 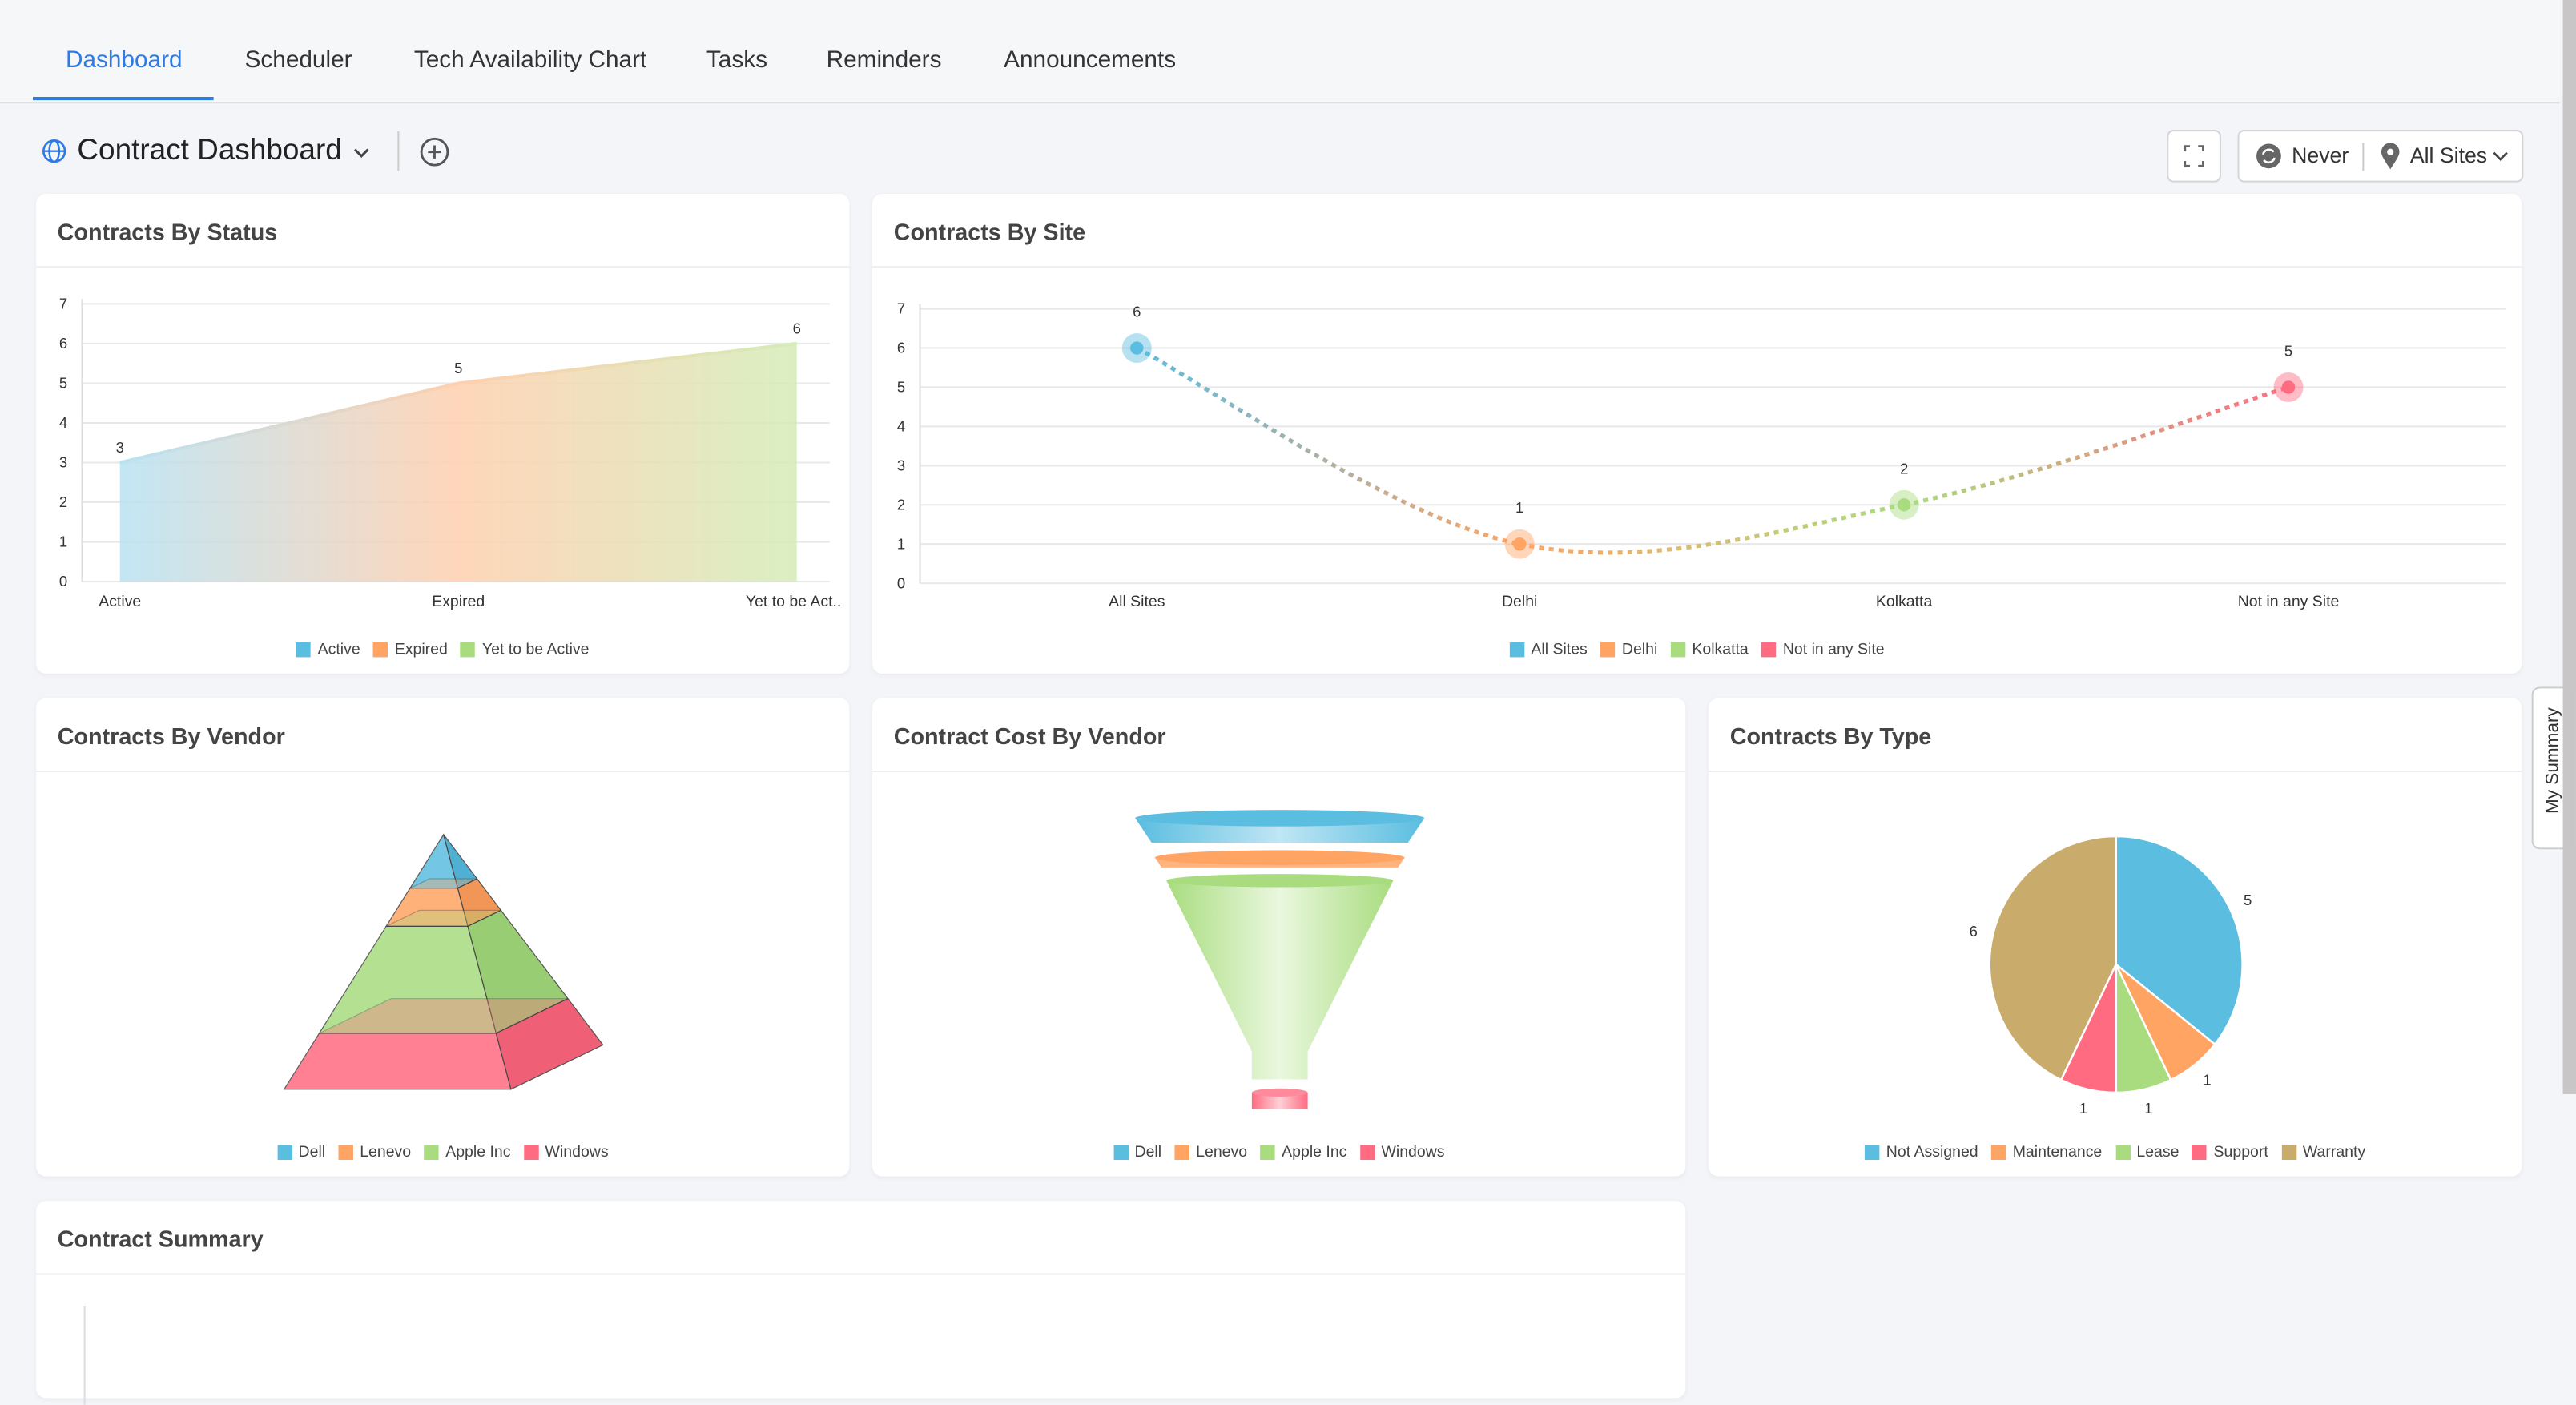 I want to click on legend-item-lease: Lease, so click(x=2147, y=1152).